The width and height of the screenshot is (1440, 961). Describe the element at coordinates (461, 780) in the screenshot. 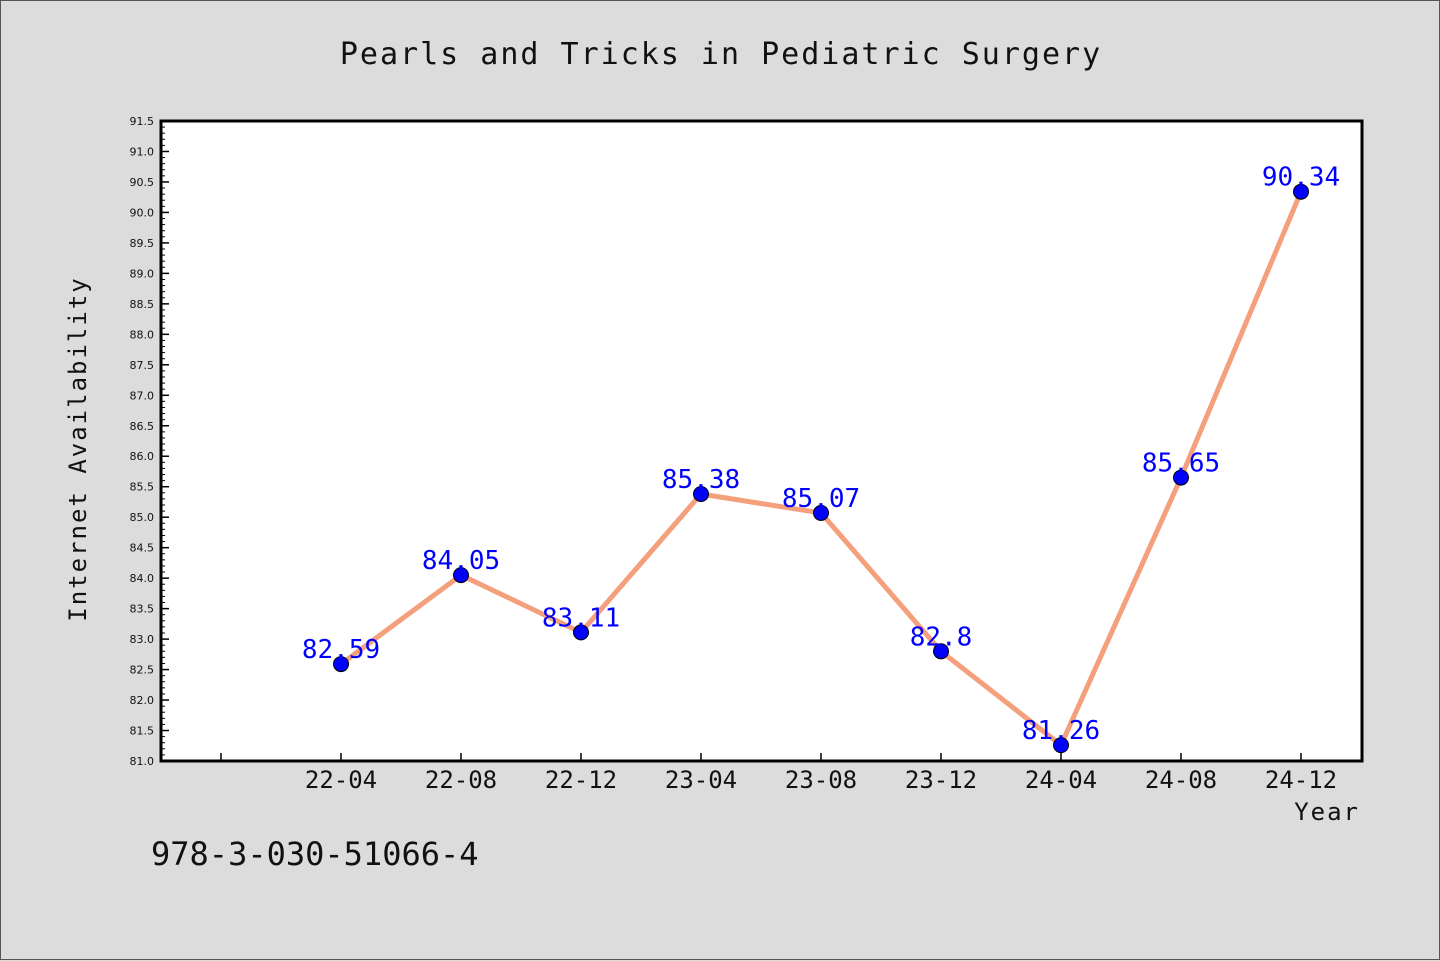

I see `x-tick-label: 22-08` at that location.